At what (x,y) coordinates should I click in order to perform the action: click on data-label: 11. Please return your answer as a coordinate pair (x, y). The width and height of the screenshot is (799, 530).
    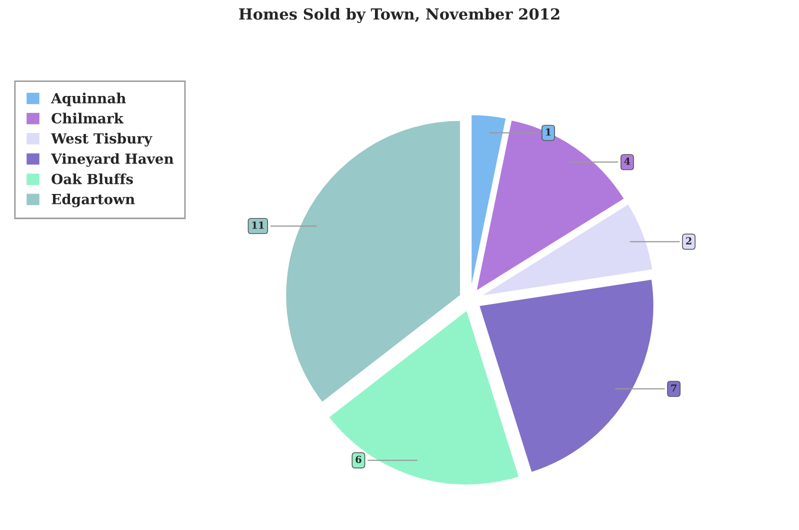
    Looking at the image, I should click on (258, 225).